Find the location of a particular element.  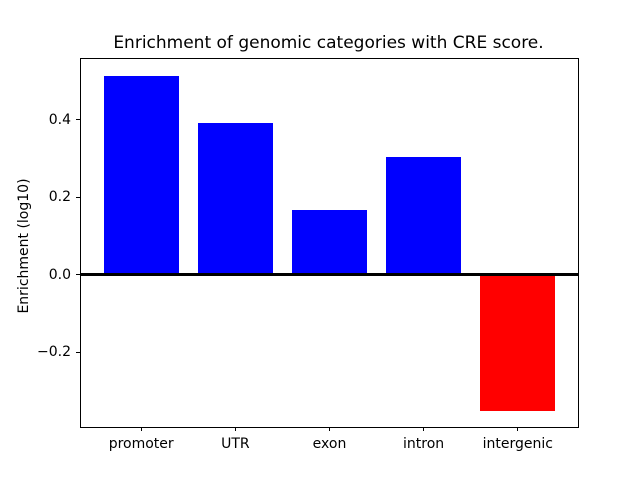

bar-promoter is located at coordinates (141, 175).